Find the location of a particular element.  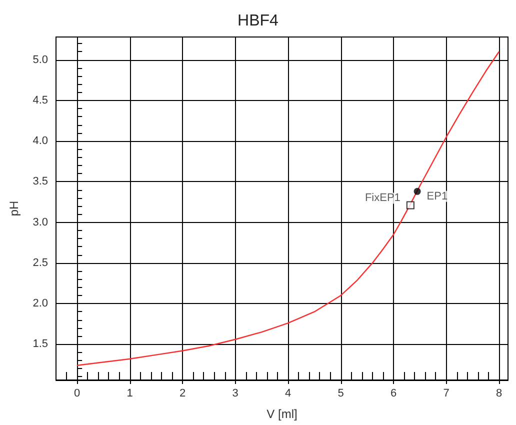

x-tick-label: 7 is located at coordinates (446, 394).